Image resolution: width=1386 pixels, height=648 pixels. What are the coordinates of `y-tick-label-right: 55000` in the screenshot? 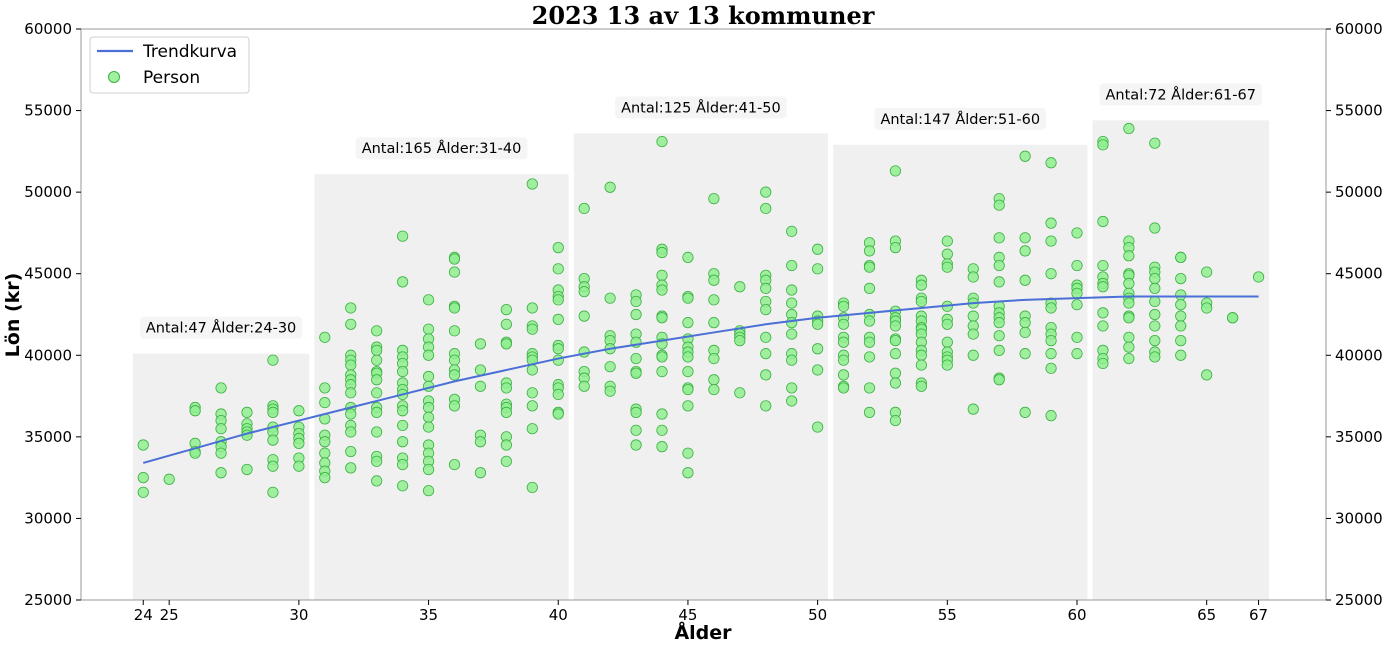 It's located at (1359, 111).